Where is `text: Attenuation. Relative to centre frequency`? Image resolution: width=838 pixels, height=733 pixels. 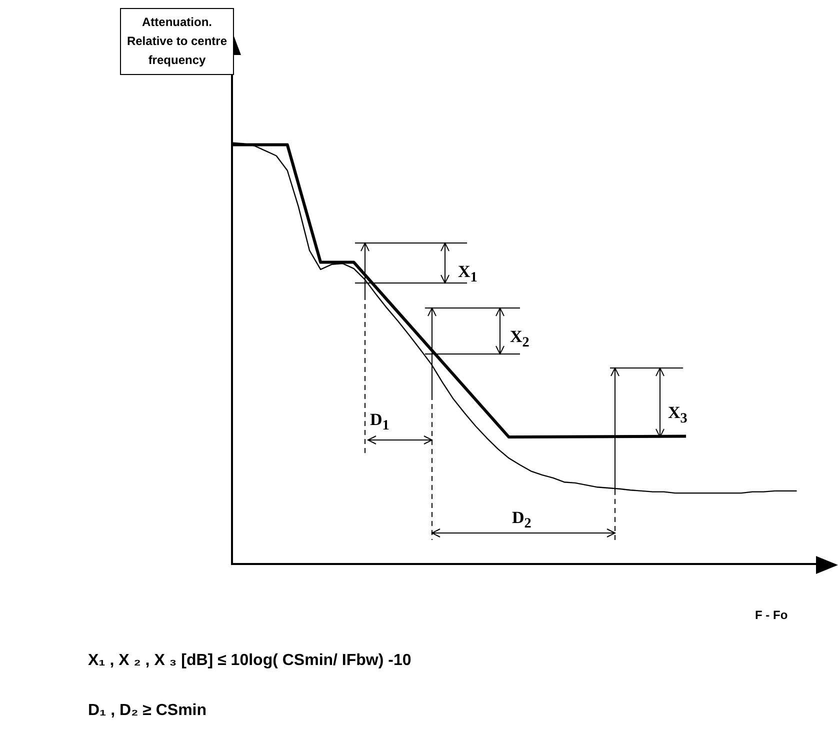 text: Attenuation. Relative to centre frequency is located at coordinates (177, 41).